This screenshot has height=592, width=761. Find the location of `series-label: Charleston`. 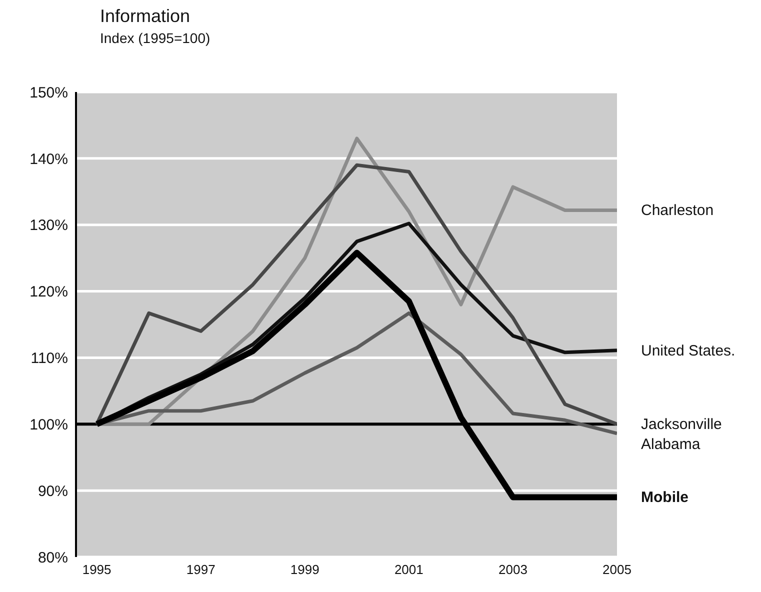

series-label: Charleston is located at coordinates (677, 211).